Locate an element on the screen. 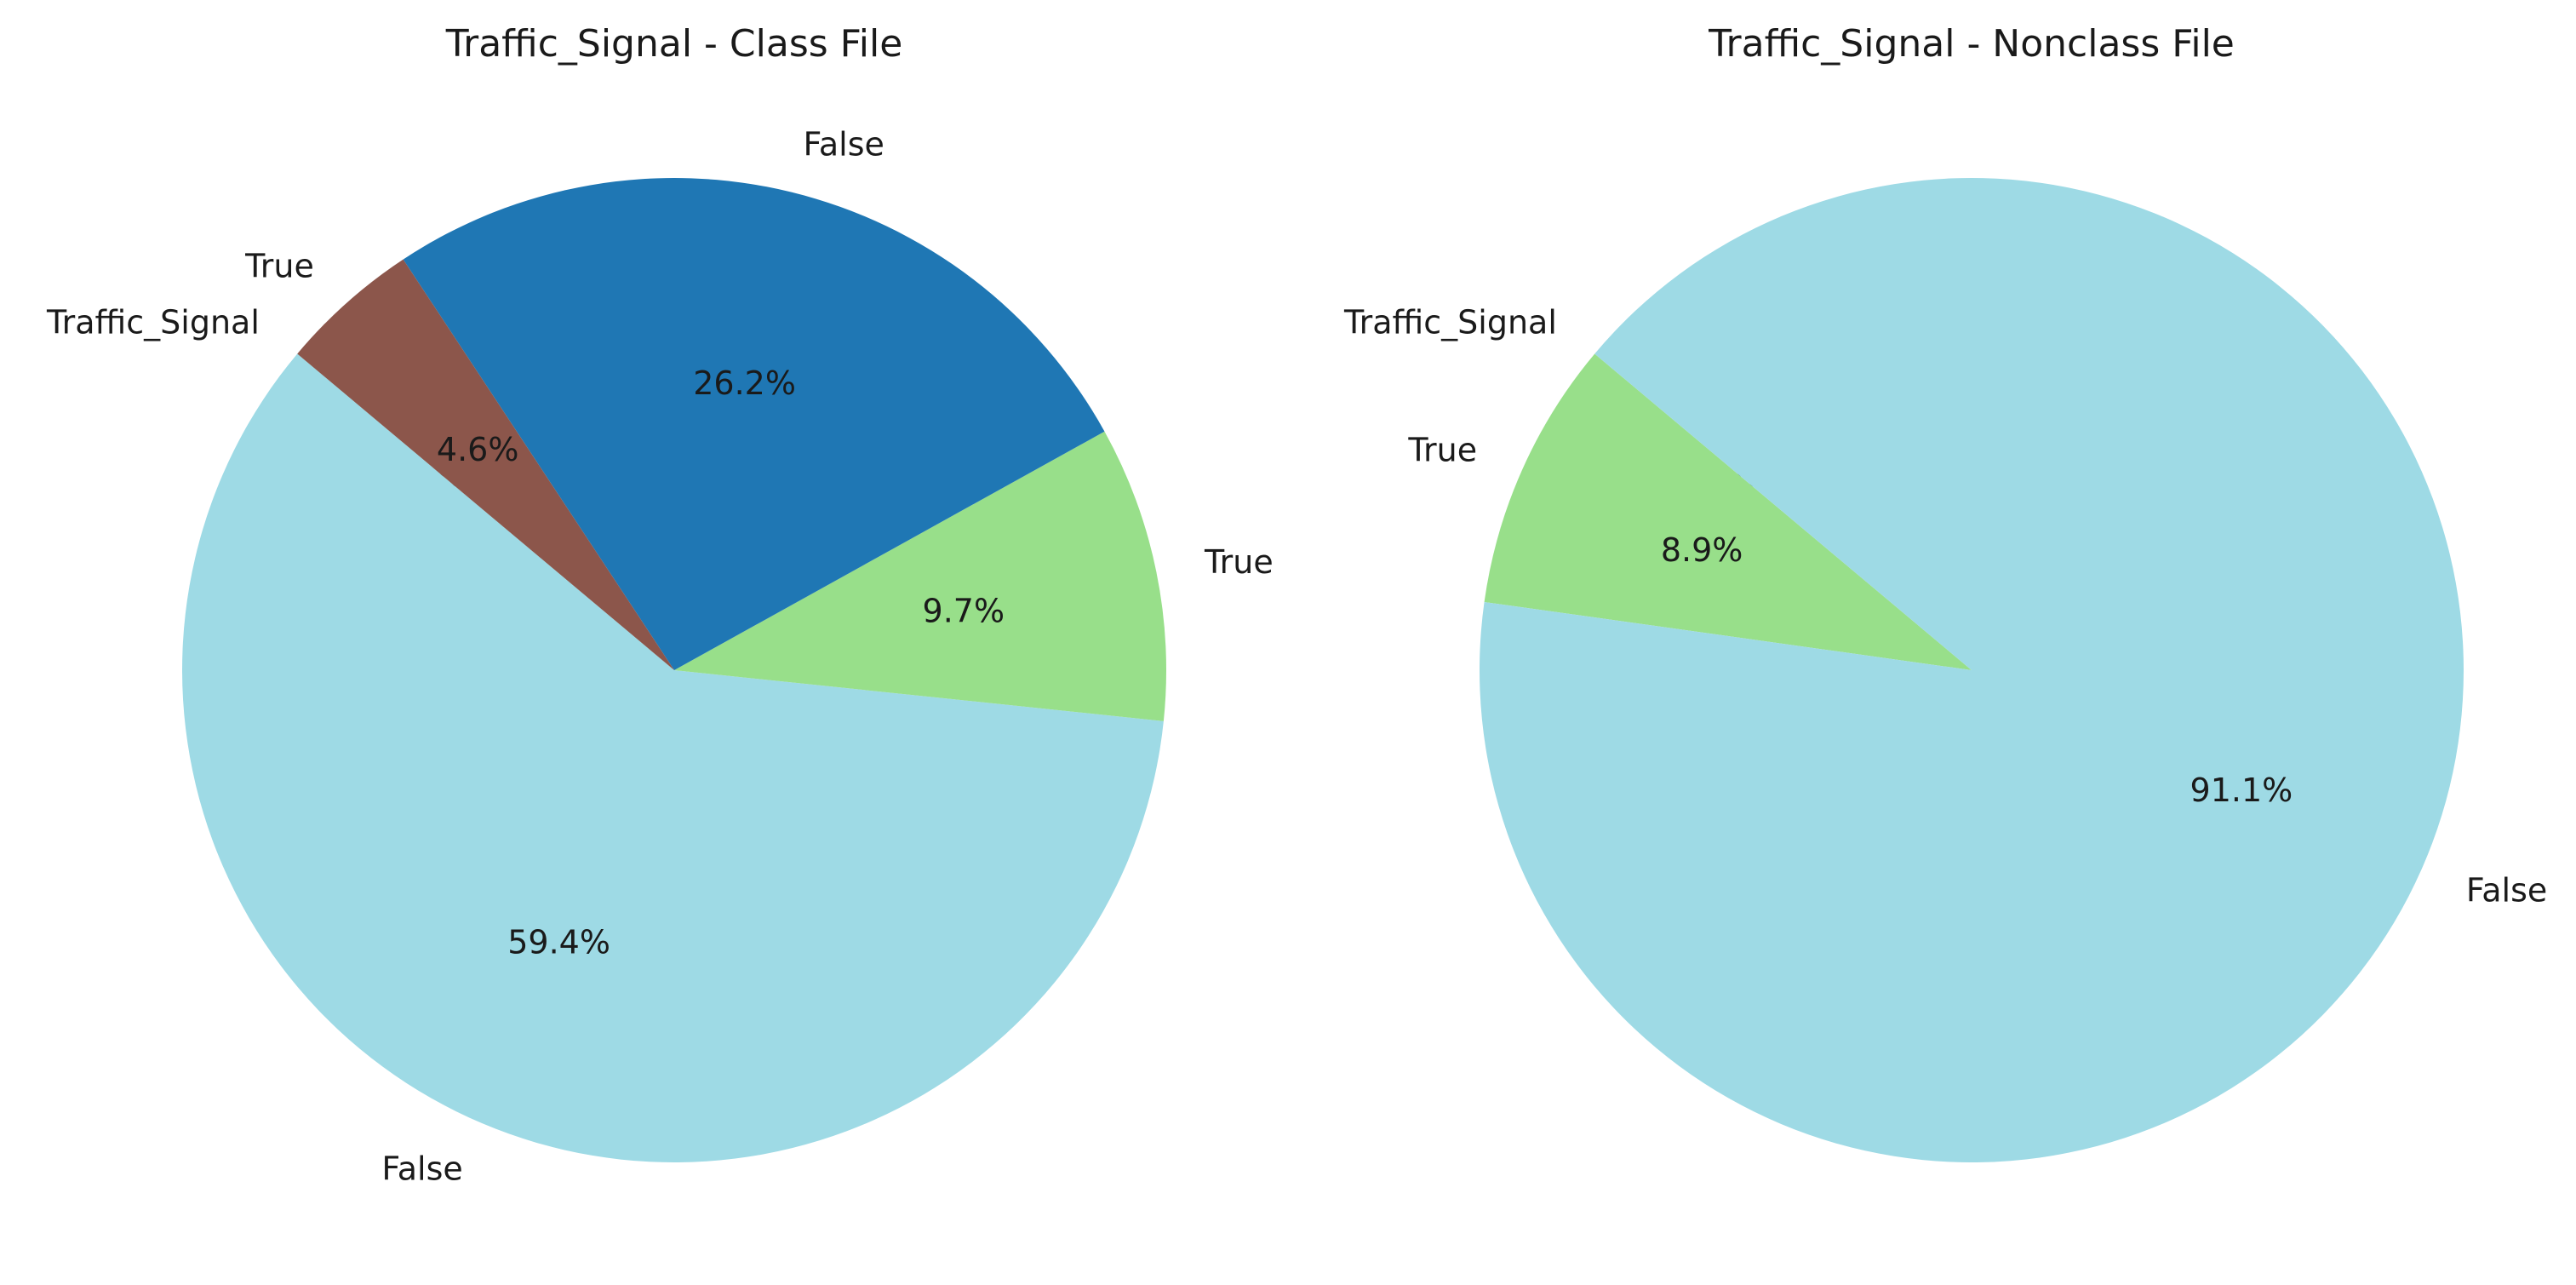  slice-percent-label: 9.7% is located at coordinates (964, 611).